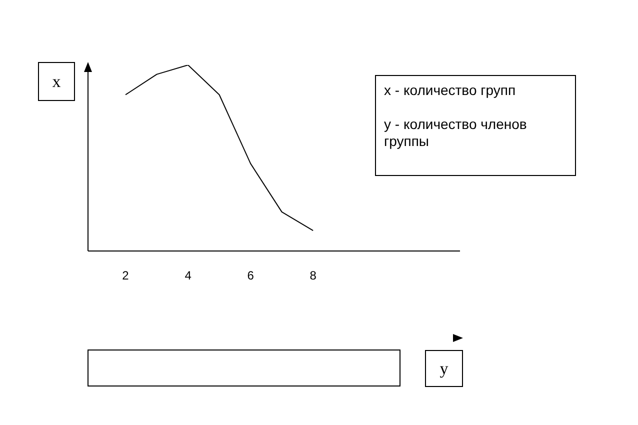 This screenshot has height=425, width=638. What do you see at coordinates (450, 90) in the screenshot?
I see `annotation: x - количество групп` at bounding box center [450, 90].